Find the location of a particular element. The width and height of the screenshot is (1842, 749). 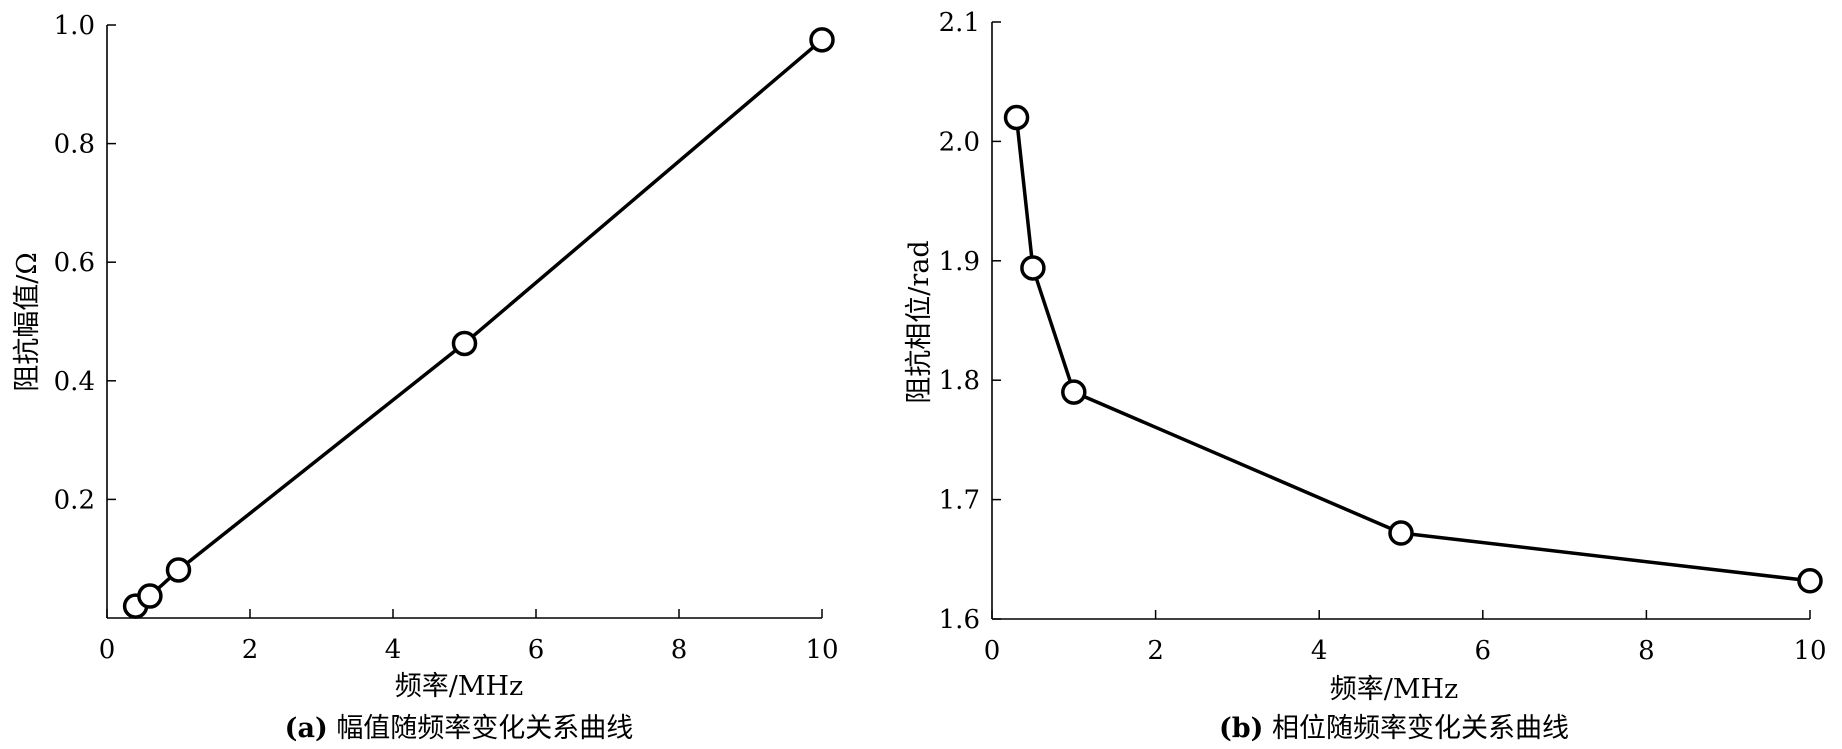

y-axis-label-b: 阻抗相位/rad is located at coordinates (919, 321).